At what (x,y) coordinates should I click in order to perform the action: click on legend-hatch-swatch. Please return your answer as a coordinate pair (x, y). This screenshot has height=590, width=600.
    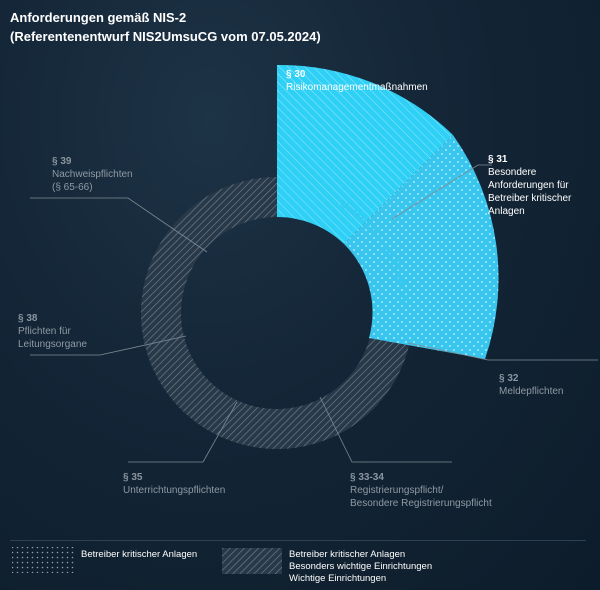
    Looking at the image, I should click on (252, 561).